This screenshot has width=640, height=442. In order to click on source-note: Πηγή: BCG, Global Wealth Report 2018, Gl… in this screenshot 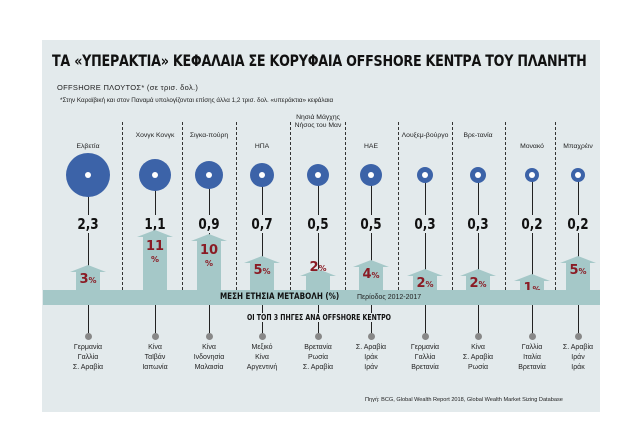, I will do `click(464, 400)`.